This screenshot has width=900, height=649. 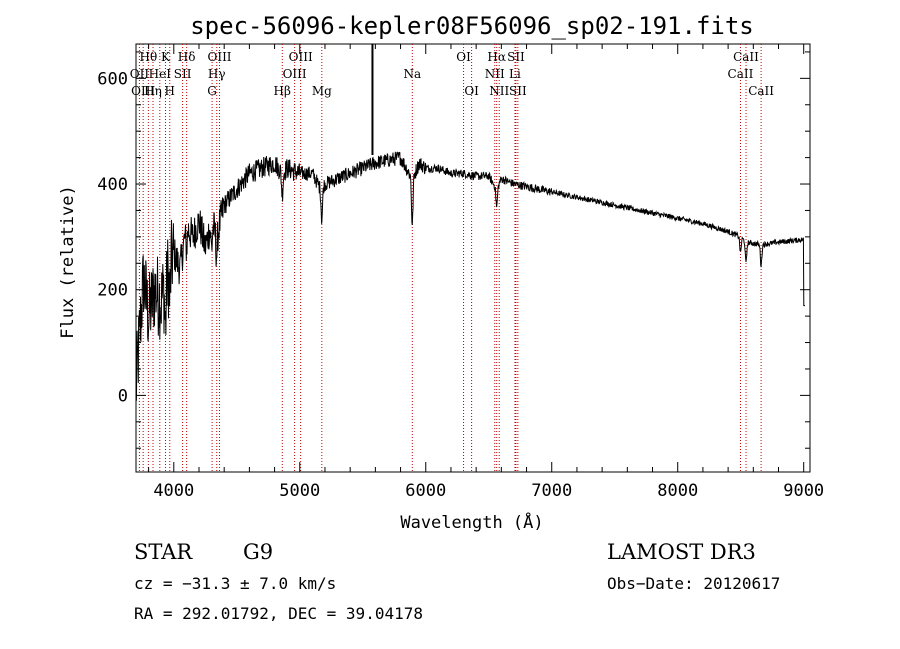 I want to click on spectral-line-label-25: CaII, so click(x=746, y=57).